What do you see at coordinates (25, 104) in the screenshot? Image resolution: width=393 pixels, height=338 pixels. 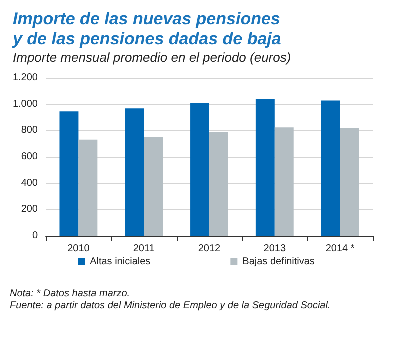 I see `y-tick-label: 1.000` at bounding box center [25, 104].